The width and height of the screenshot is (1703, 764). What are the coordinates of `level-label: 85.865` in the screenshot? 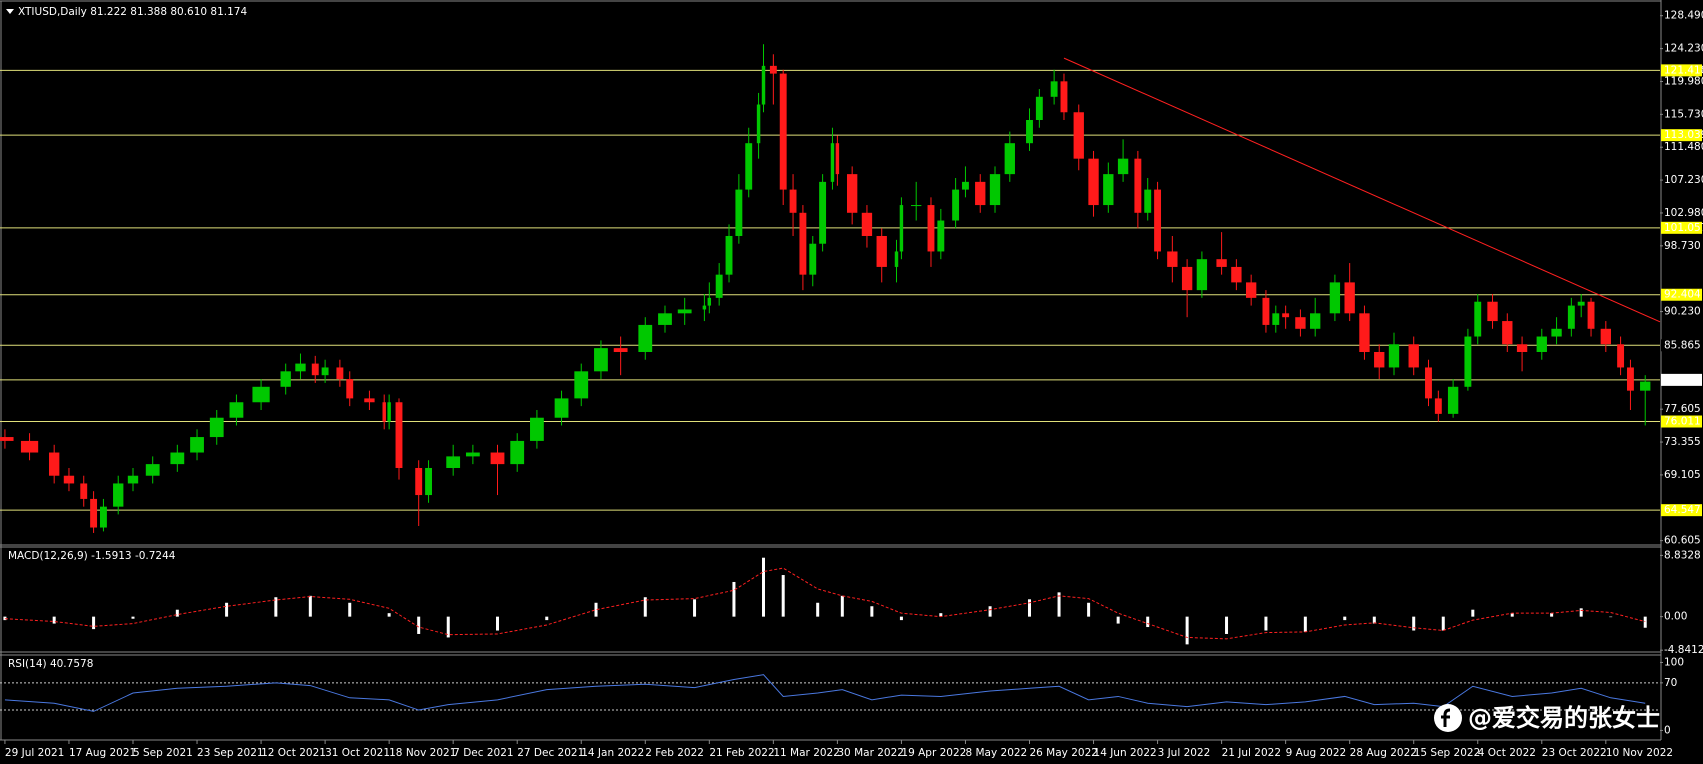 It's located at (1682, 345).